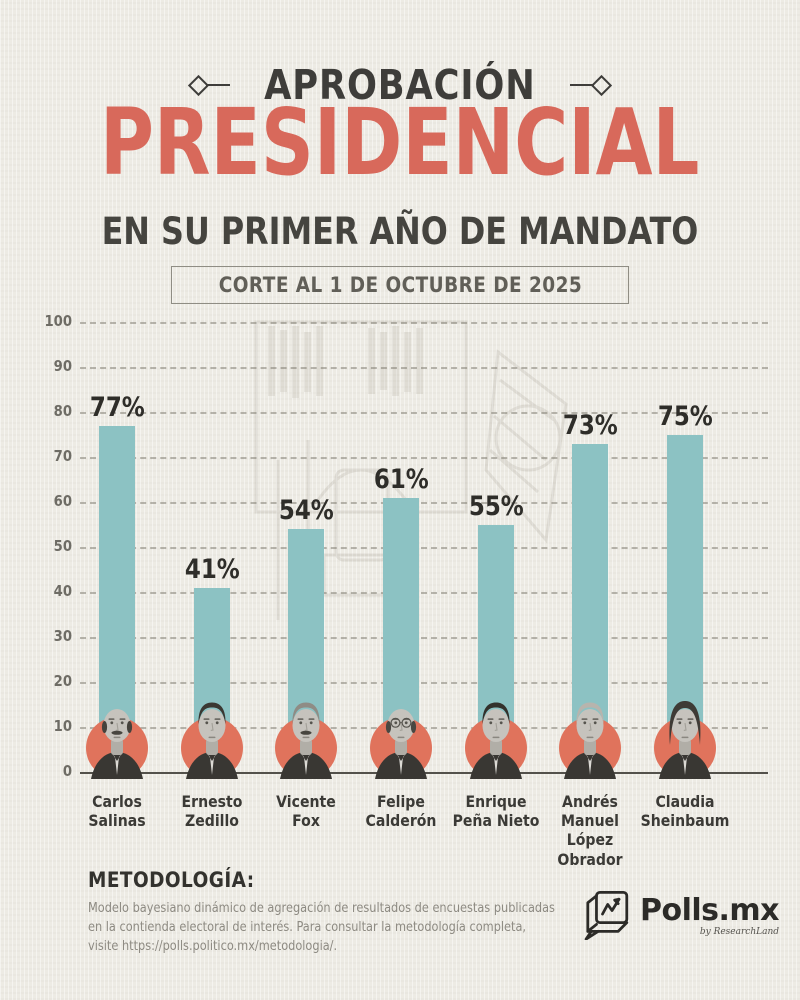  I want to click on bar-value-label: 61%, so click(401, 479).